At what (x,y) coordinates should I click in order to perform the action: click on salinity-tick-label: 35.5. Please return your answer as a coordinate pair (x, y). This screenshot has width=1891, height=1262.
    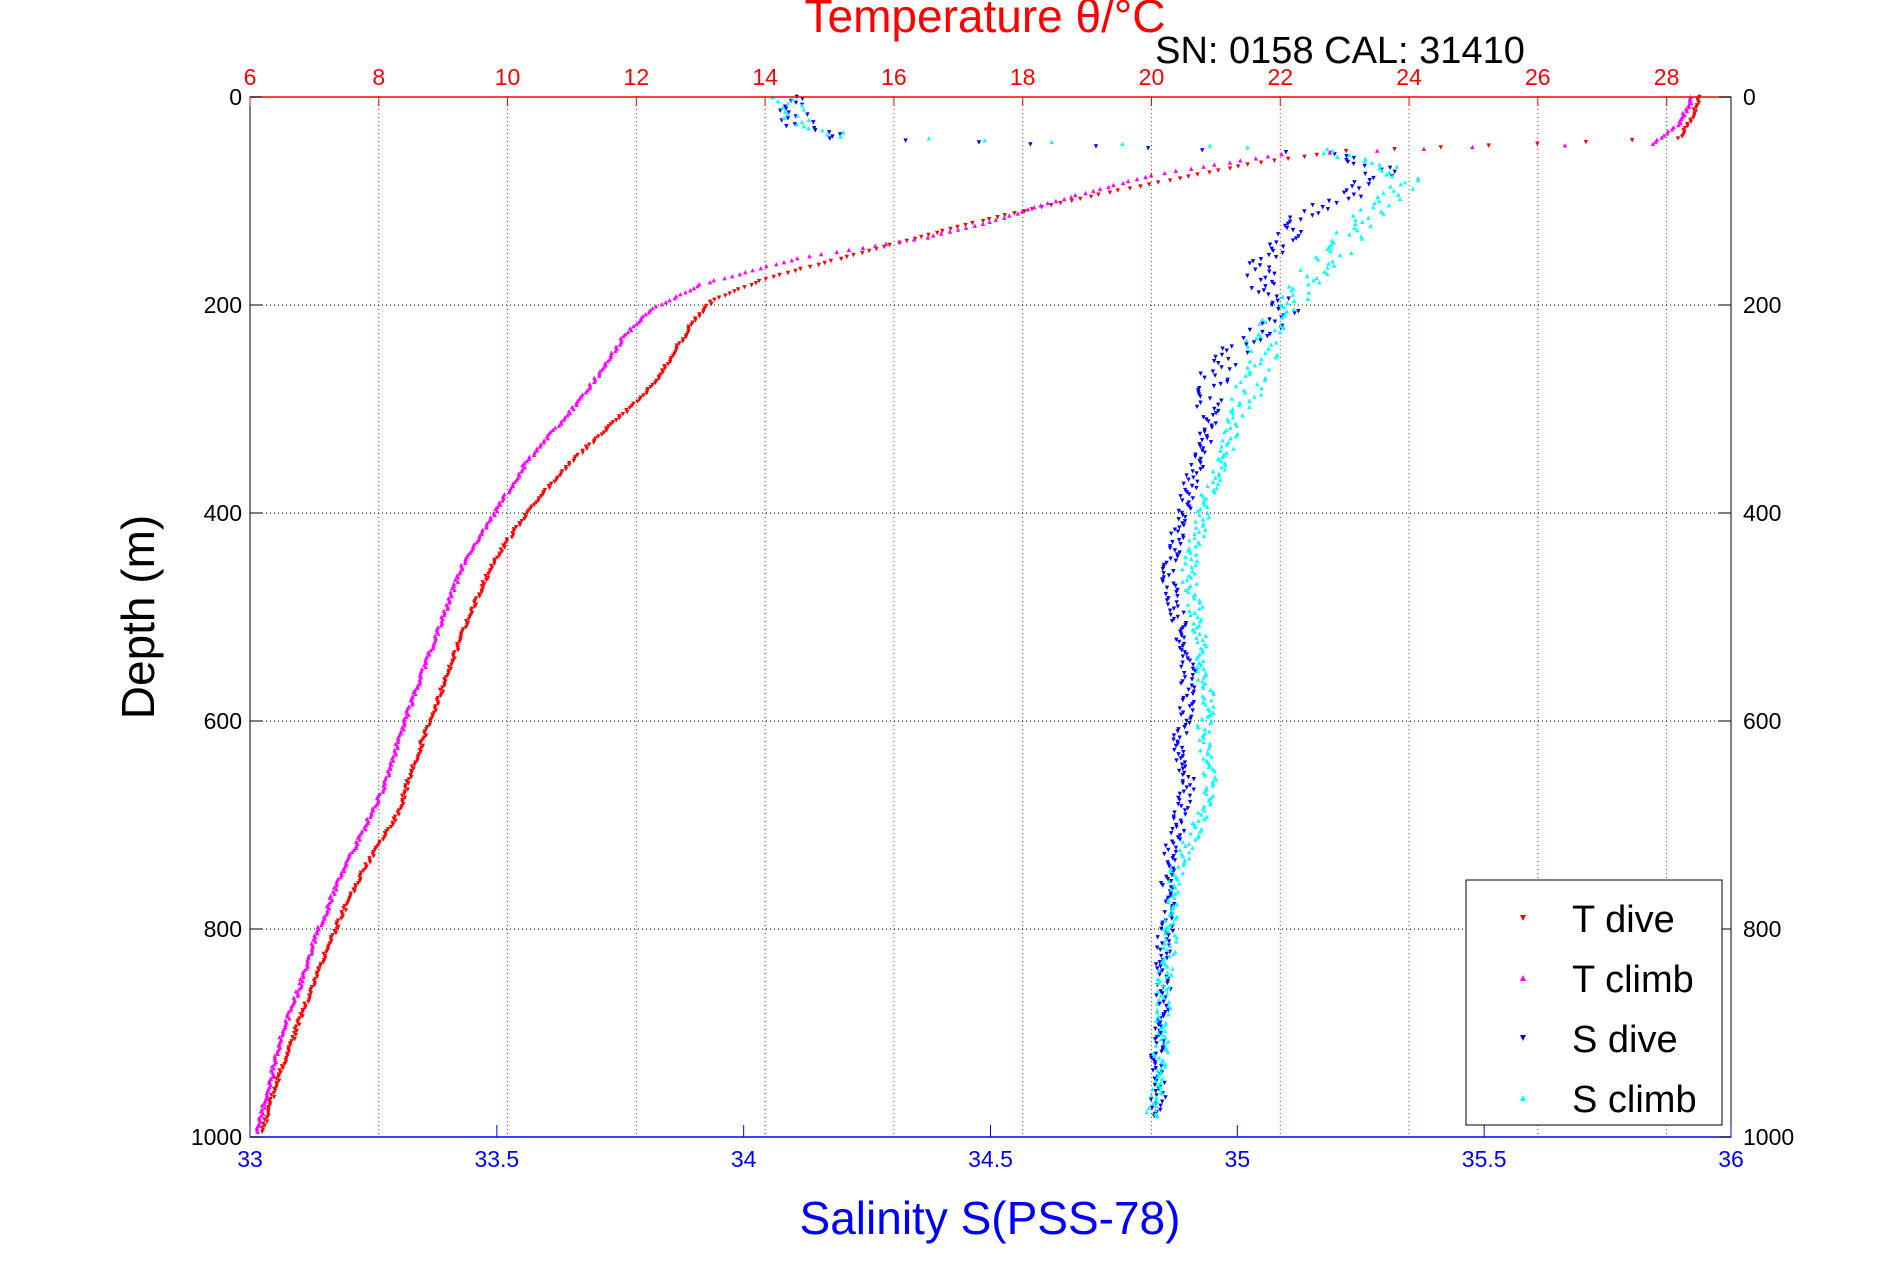
    Looking at the image, I should click on (1484, 1159).